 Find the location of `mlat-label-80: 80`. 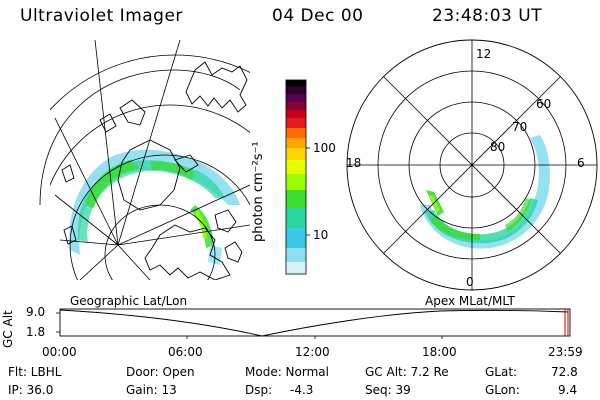

mlat-label-80: 80 is located at coordinates (498, 147).